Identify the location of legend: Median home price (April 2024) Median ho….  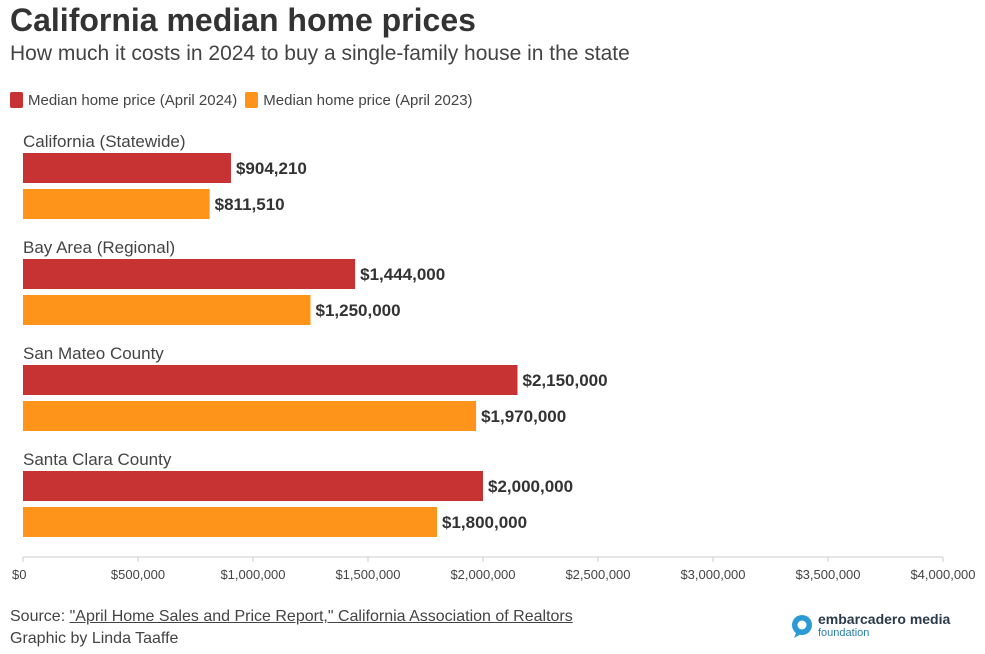
(245, 100).